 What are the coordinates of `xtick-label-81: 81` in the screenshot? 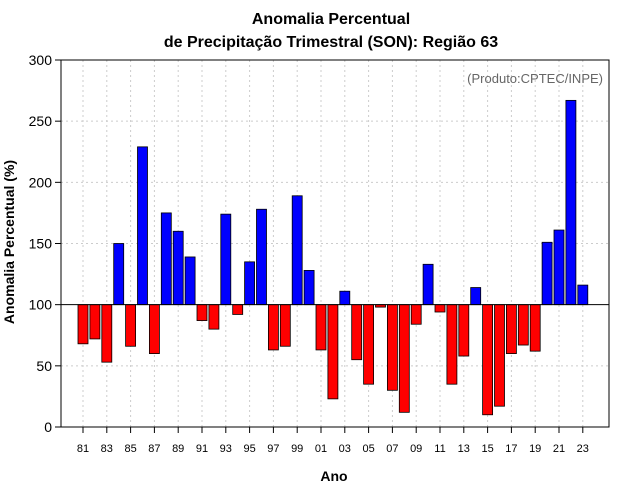 It's located at (83, 449).